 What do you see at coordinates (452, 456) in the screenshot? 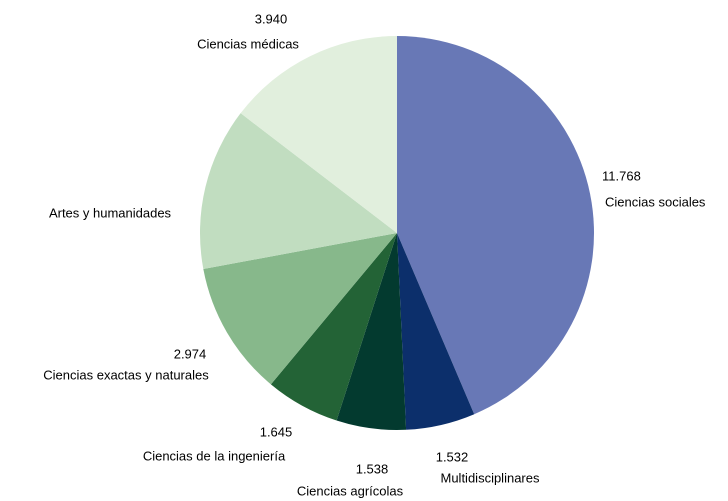
I see `value-label: 1.532` at bounding box center [452, 456].